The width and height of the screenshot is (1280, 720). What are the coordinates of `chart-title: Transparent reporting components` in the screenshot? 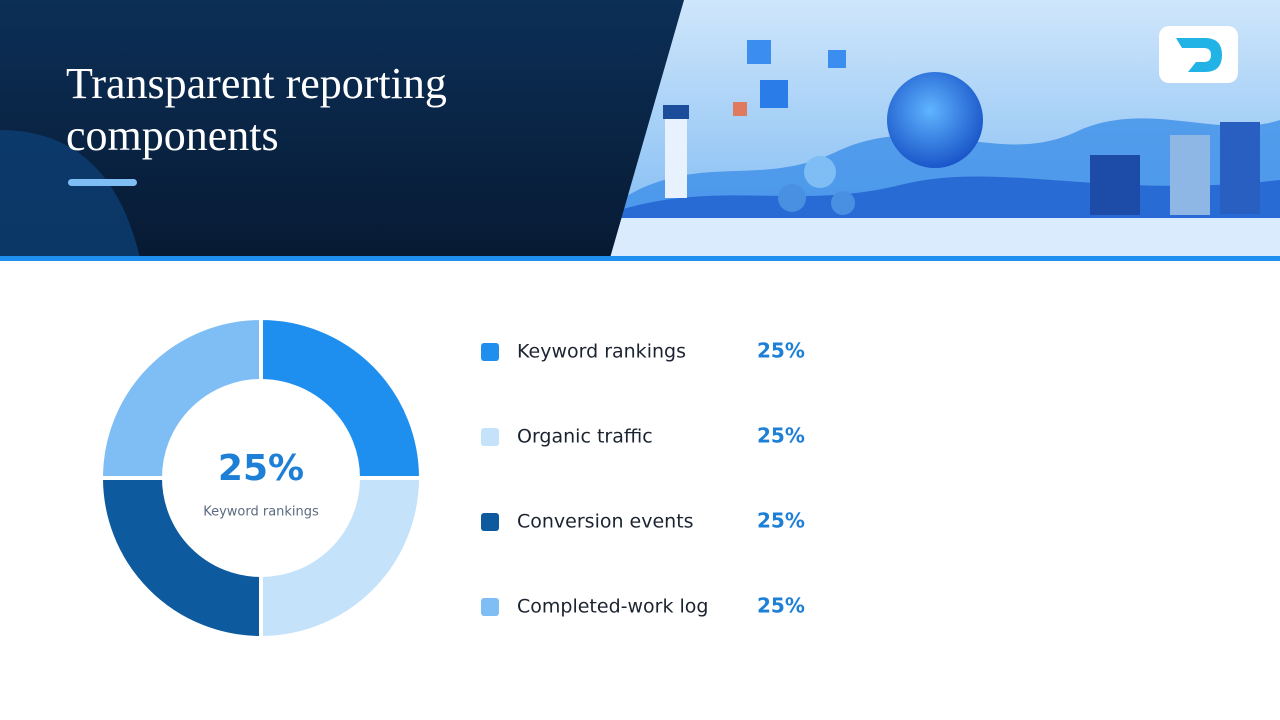 It's located at (256, 109).